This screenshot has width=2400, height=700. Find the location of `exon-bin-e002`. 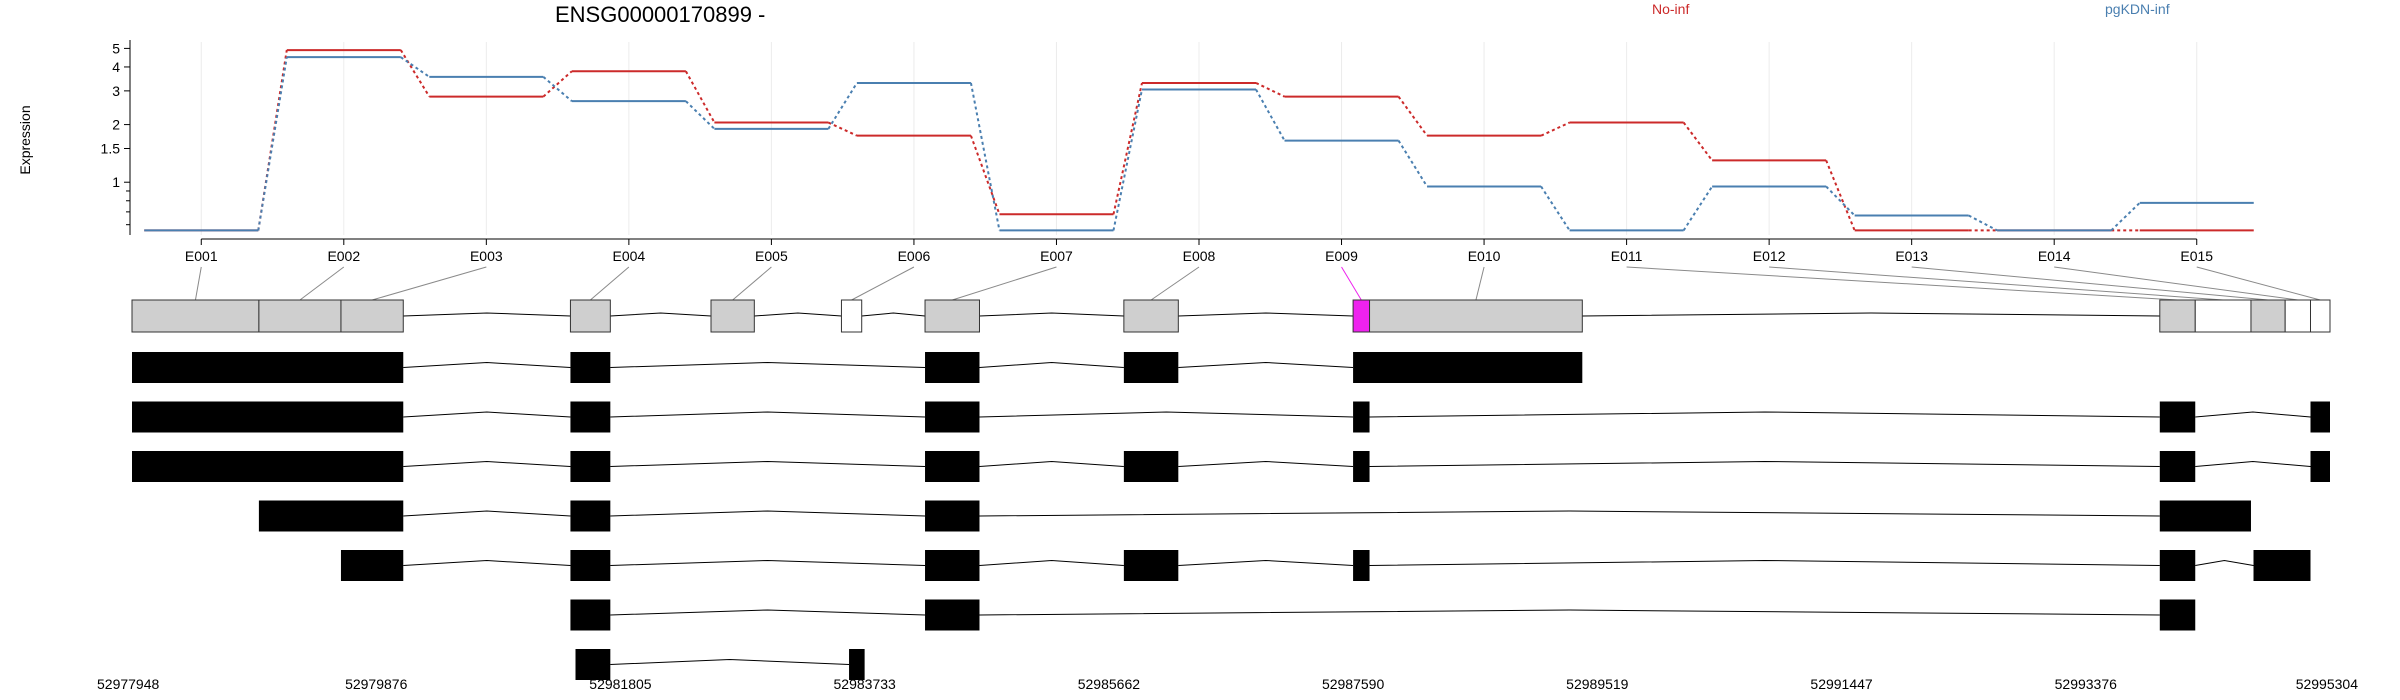

exon-bin-e002 is located at coordinates (300, 316).